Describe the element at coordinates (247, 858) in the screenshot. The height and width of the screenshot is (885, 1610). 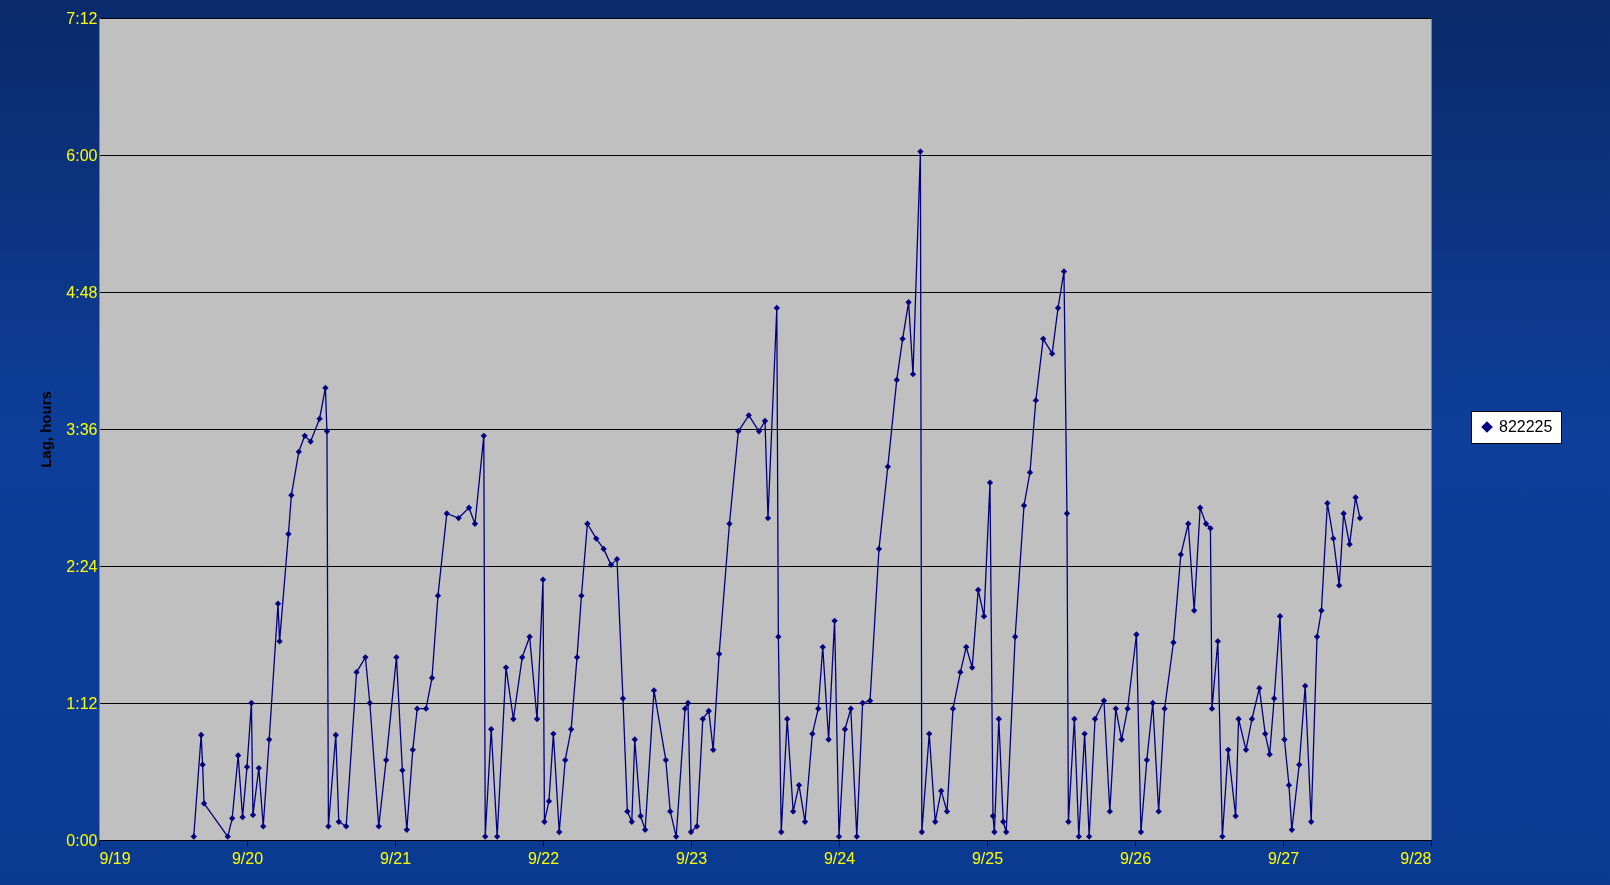
I see `x-tick-label: 9/20` at that location.